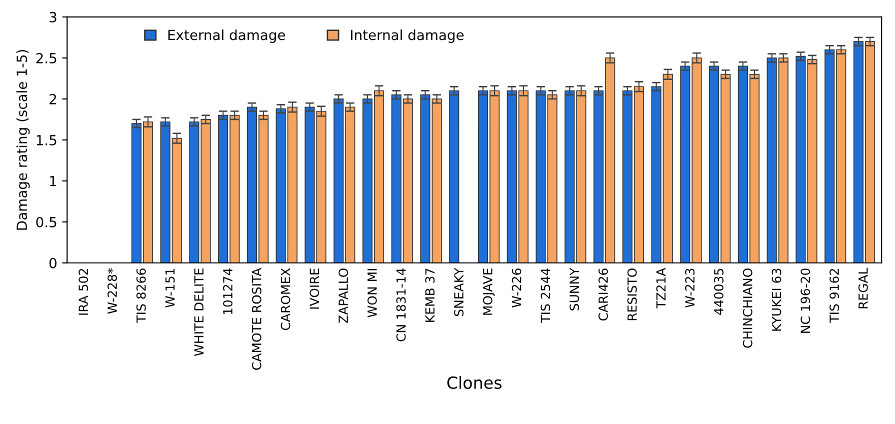 This screenshot has height=424, width=895. What do you see at coordinates (170, 288) in the screenshot?
I see `x-tick-label: W-151` at bounding box center [170, 288].